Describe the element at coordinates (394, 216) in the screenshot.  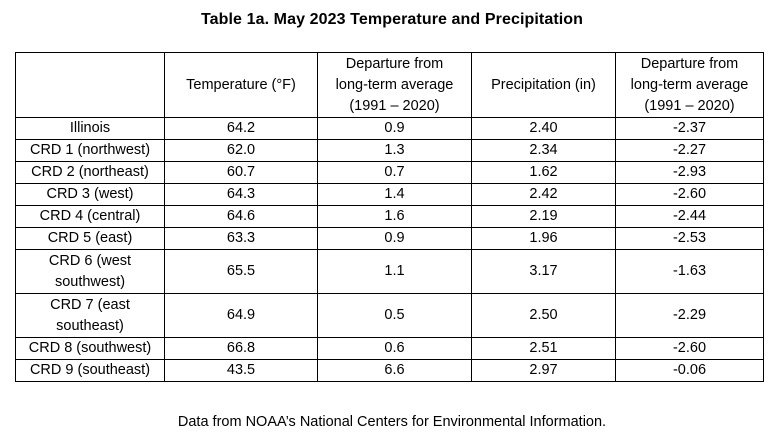
I see `cell-temp-departure: 1.6` at that location.